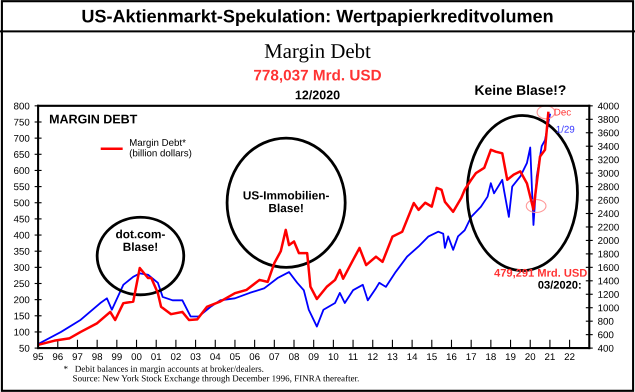 The width and height of the screenshot is (635, 392). What do you see at coordinates (317, 52) in the screenshot?
I see `chart-subtitle: Margin Debt` at bounding box center [317, 52].